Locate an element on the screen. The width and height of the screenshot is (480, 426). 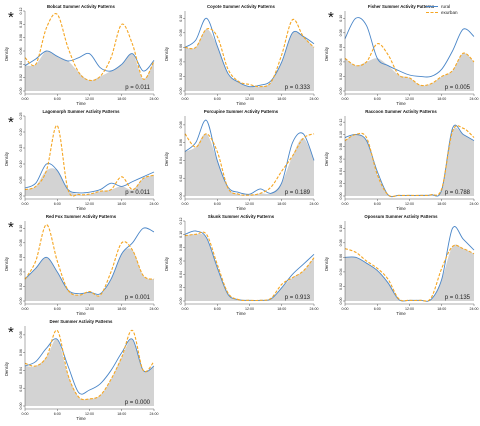
panel-title: Fisher Summer Activity Patterns is located at coordinates (401, 6).